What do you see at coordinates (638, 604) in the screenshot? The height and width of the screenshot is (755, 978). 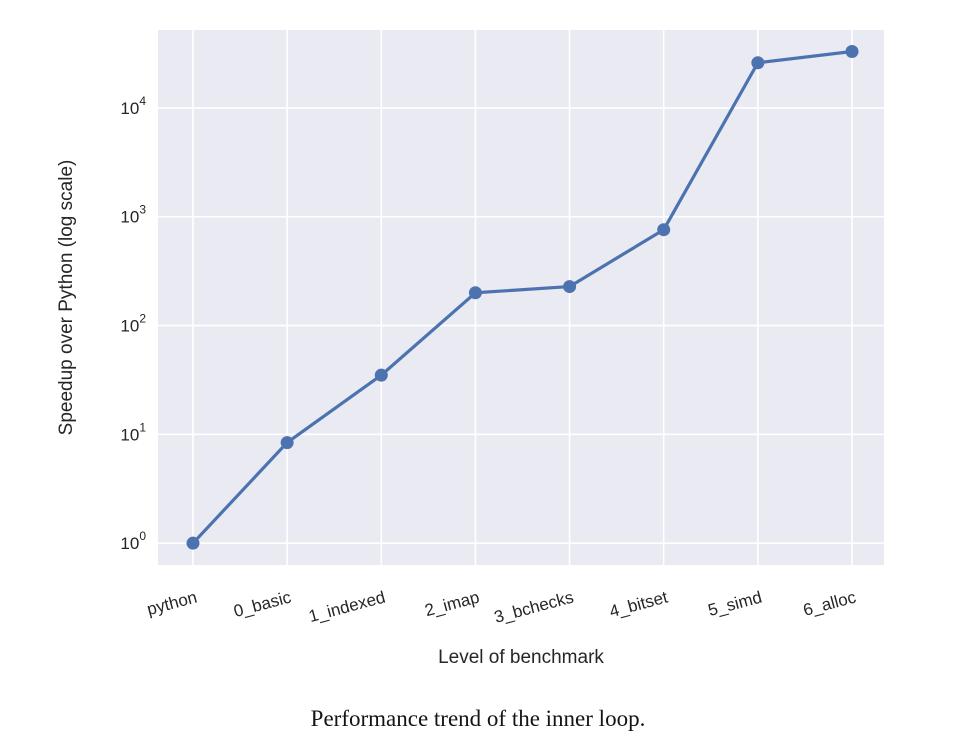 I see `x-tick-label: 4_bitset` at bounding box center [638, 604].